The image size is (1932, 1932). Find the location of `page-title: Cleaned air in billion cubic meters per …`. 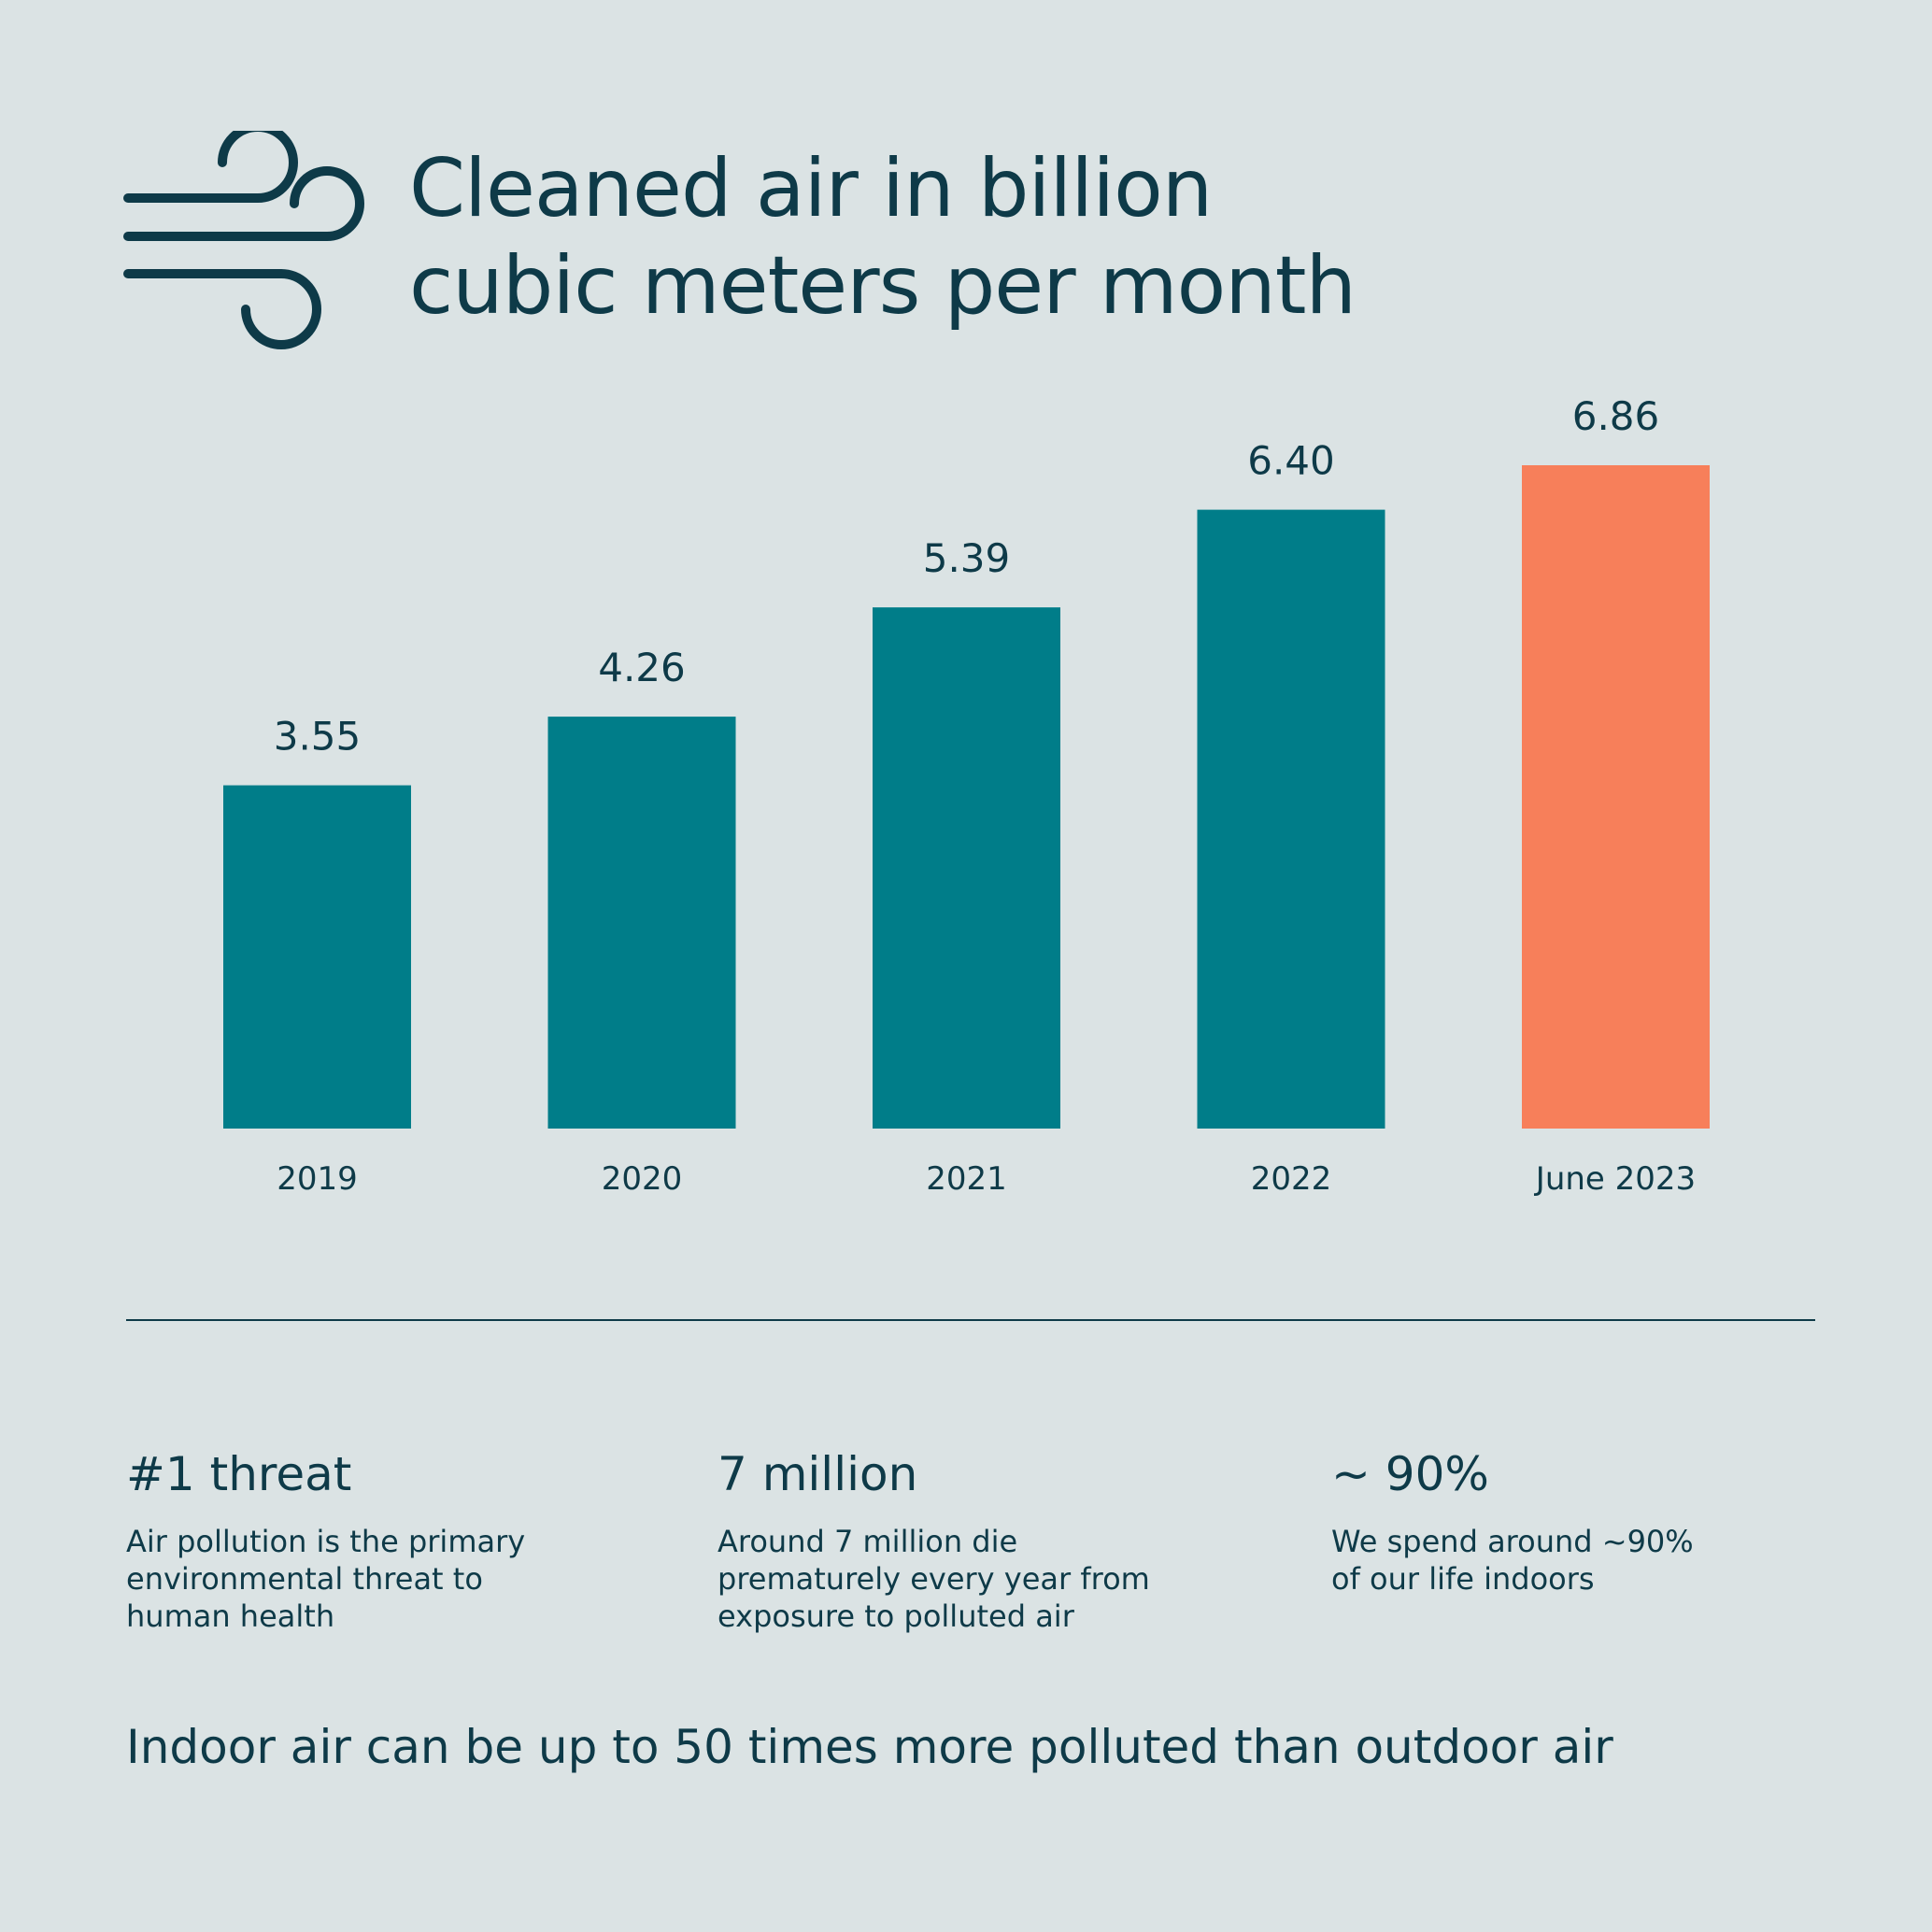

page-title: Cleaned air in billion cubic meters per … is located at coordinates (883, 237).